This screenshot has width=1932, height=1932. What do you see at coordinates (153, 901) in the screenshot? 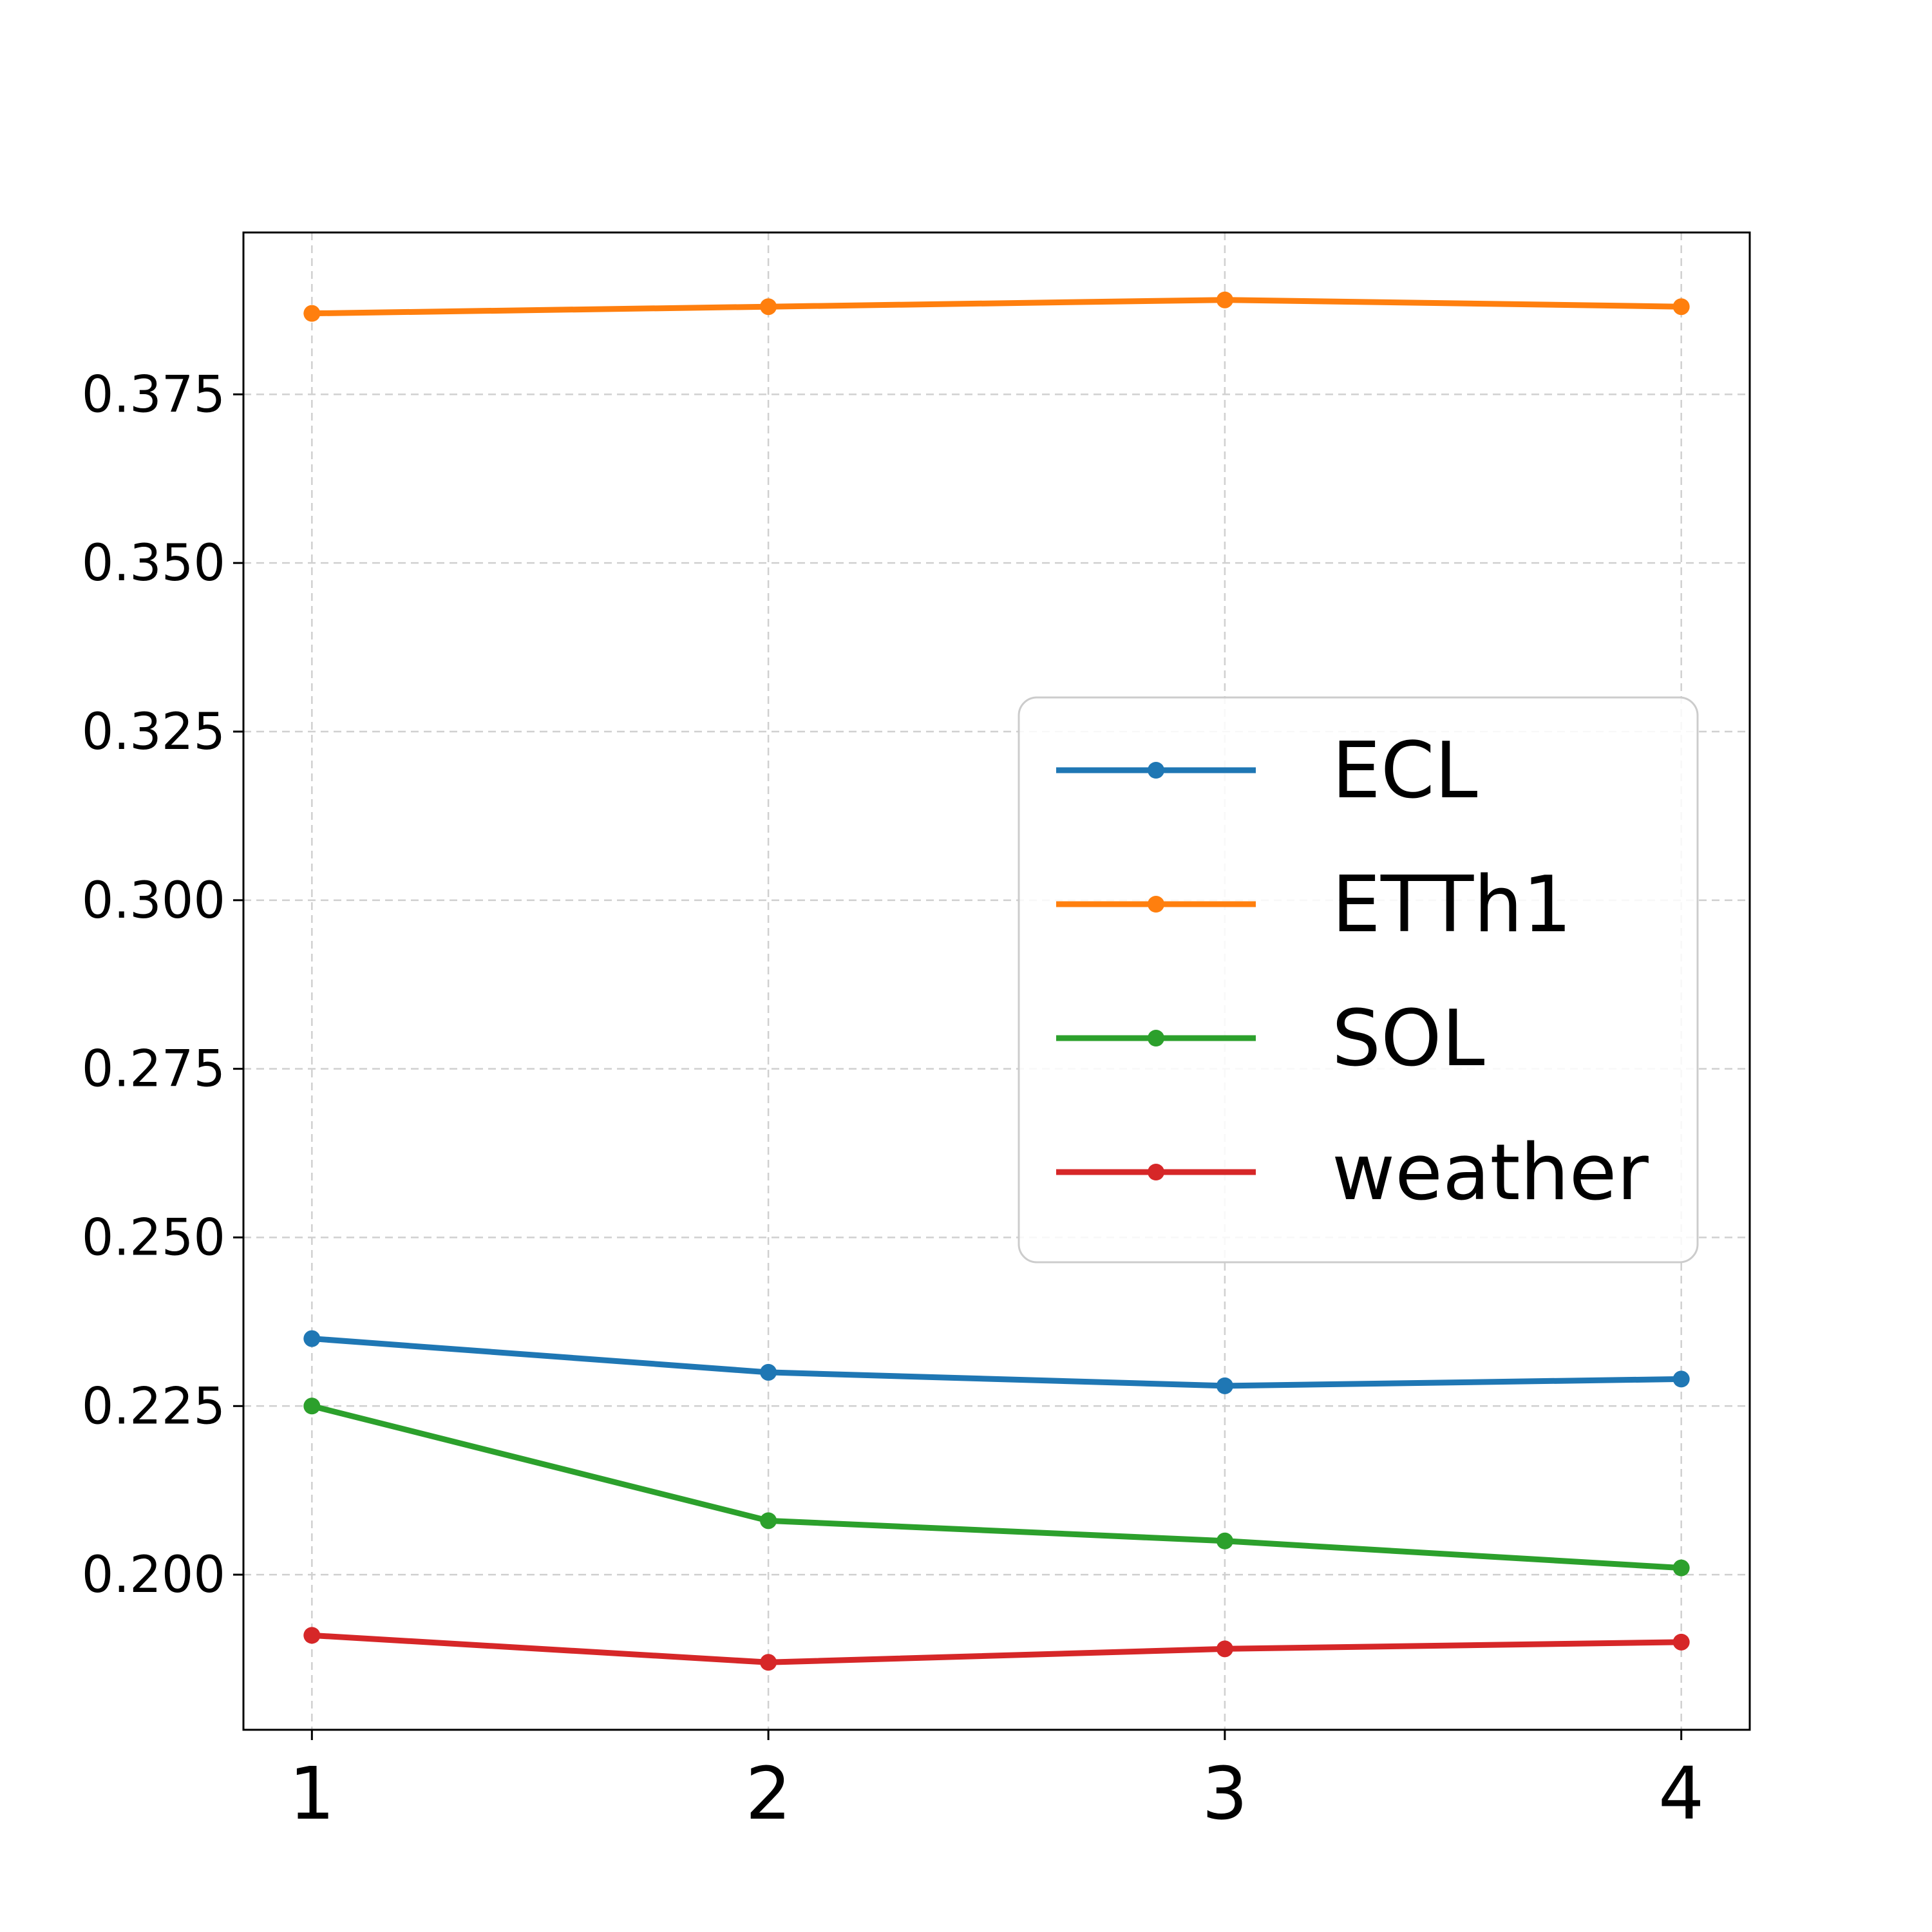
I see `y-tick-label: 0.300` at bounding box center [153, 901].